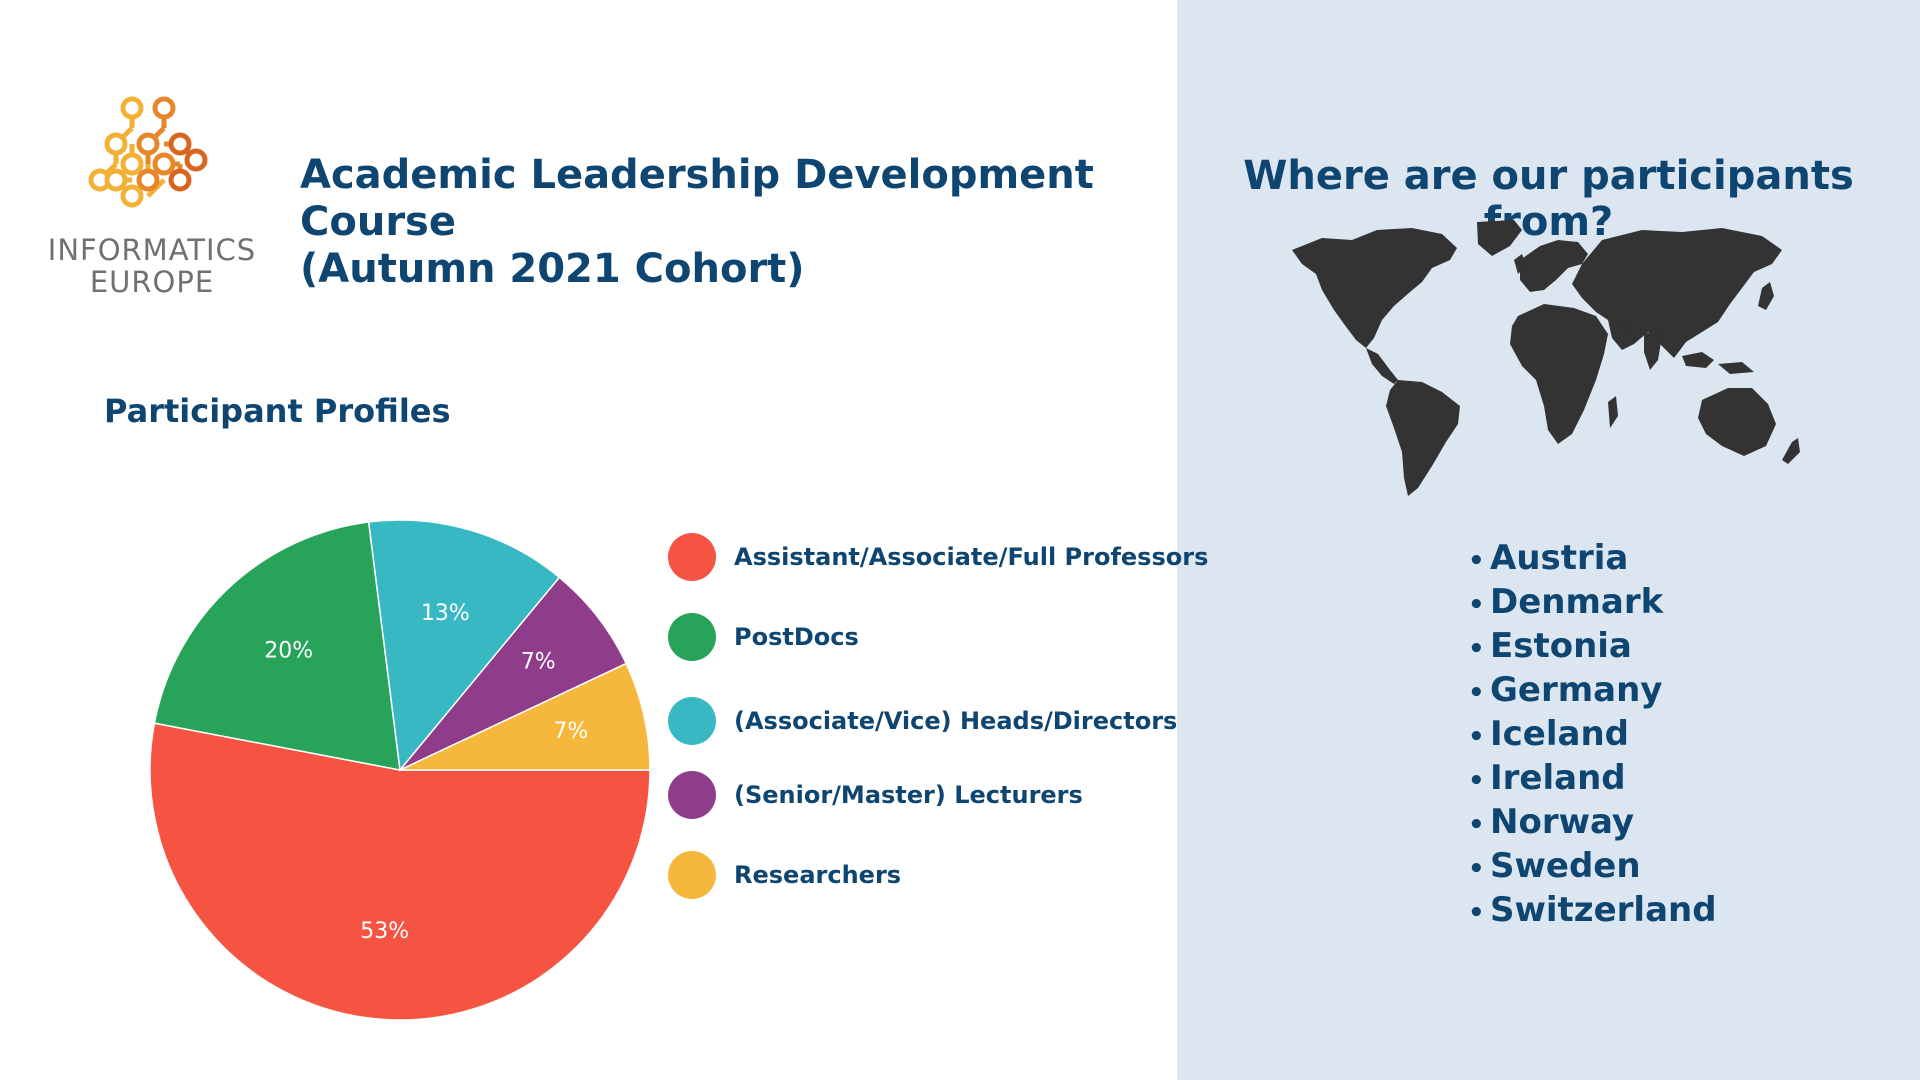 Image resolution: width=1920 pixels, height=1080 pixels. Describe the element at coordinates (908, 795) in the screenshot. I see `legend-label: (Senior/Master) Lecturers` at that location.